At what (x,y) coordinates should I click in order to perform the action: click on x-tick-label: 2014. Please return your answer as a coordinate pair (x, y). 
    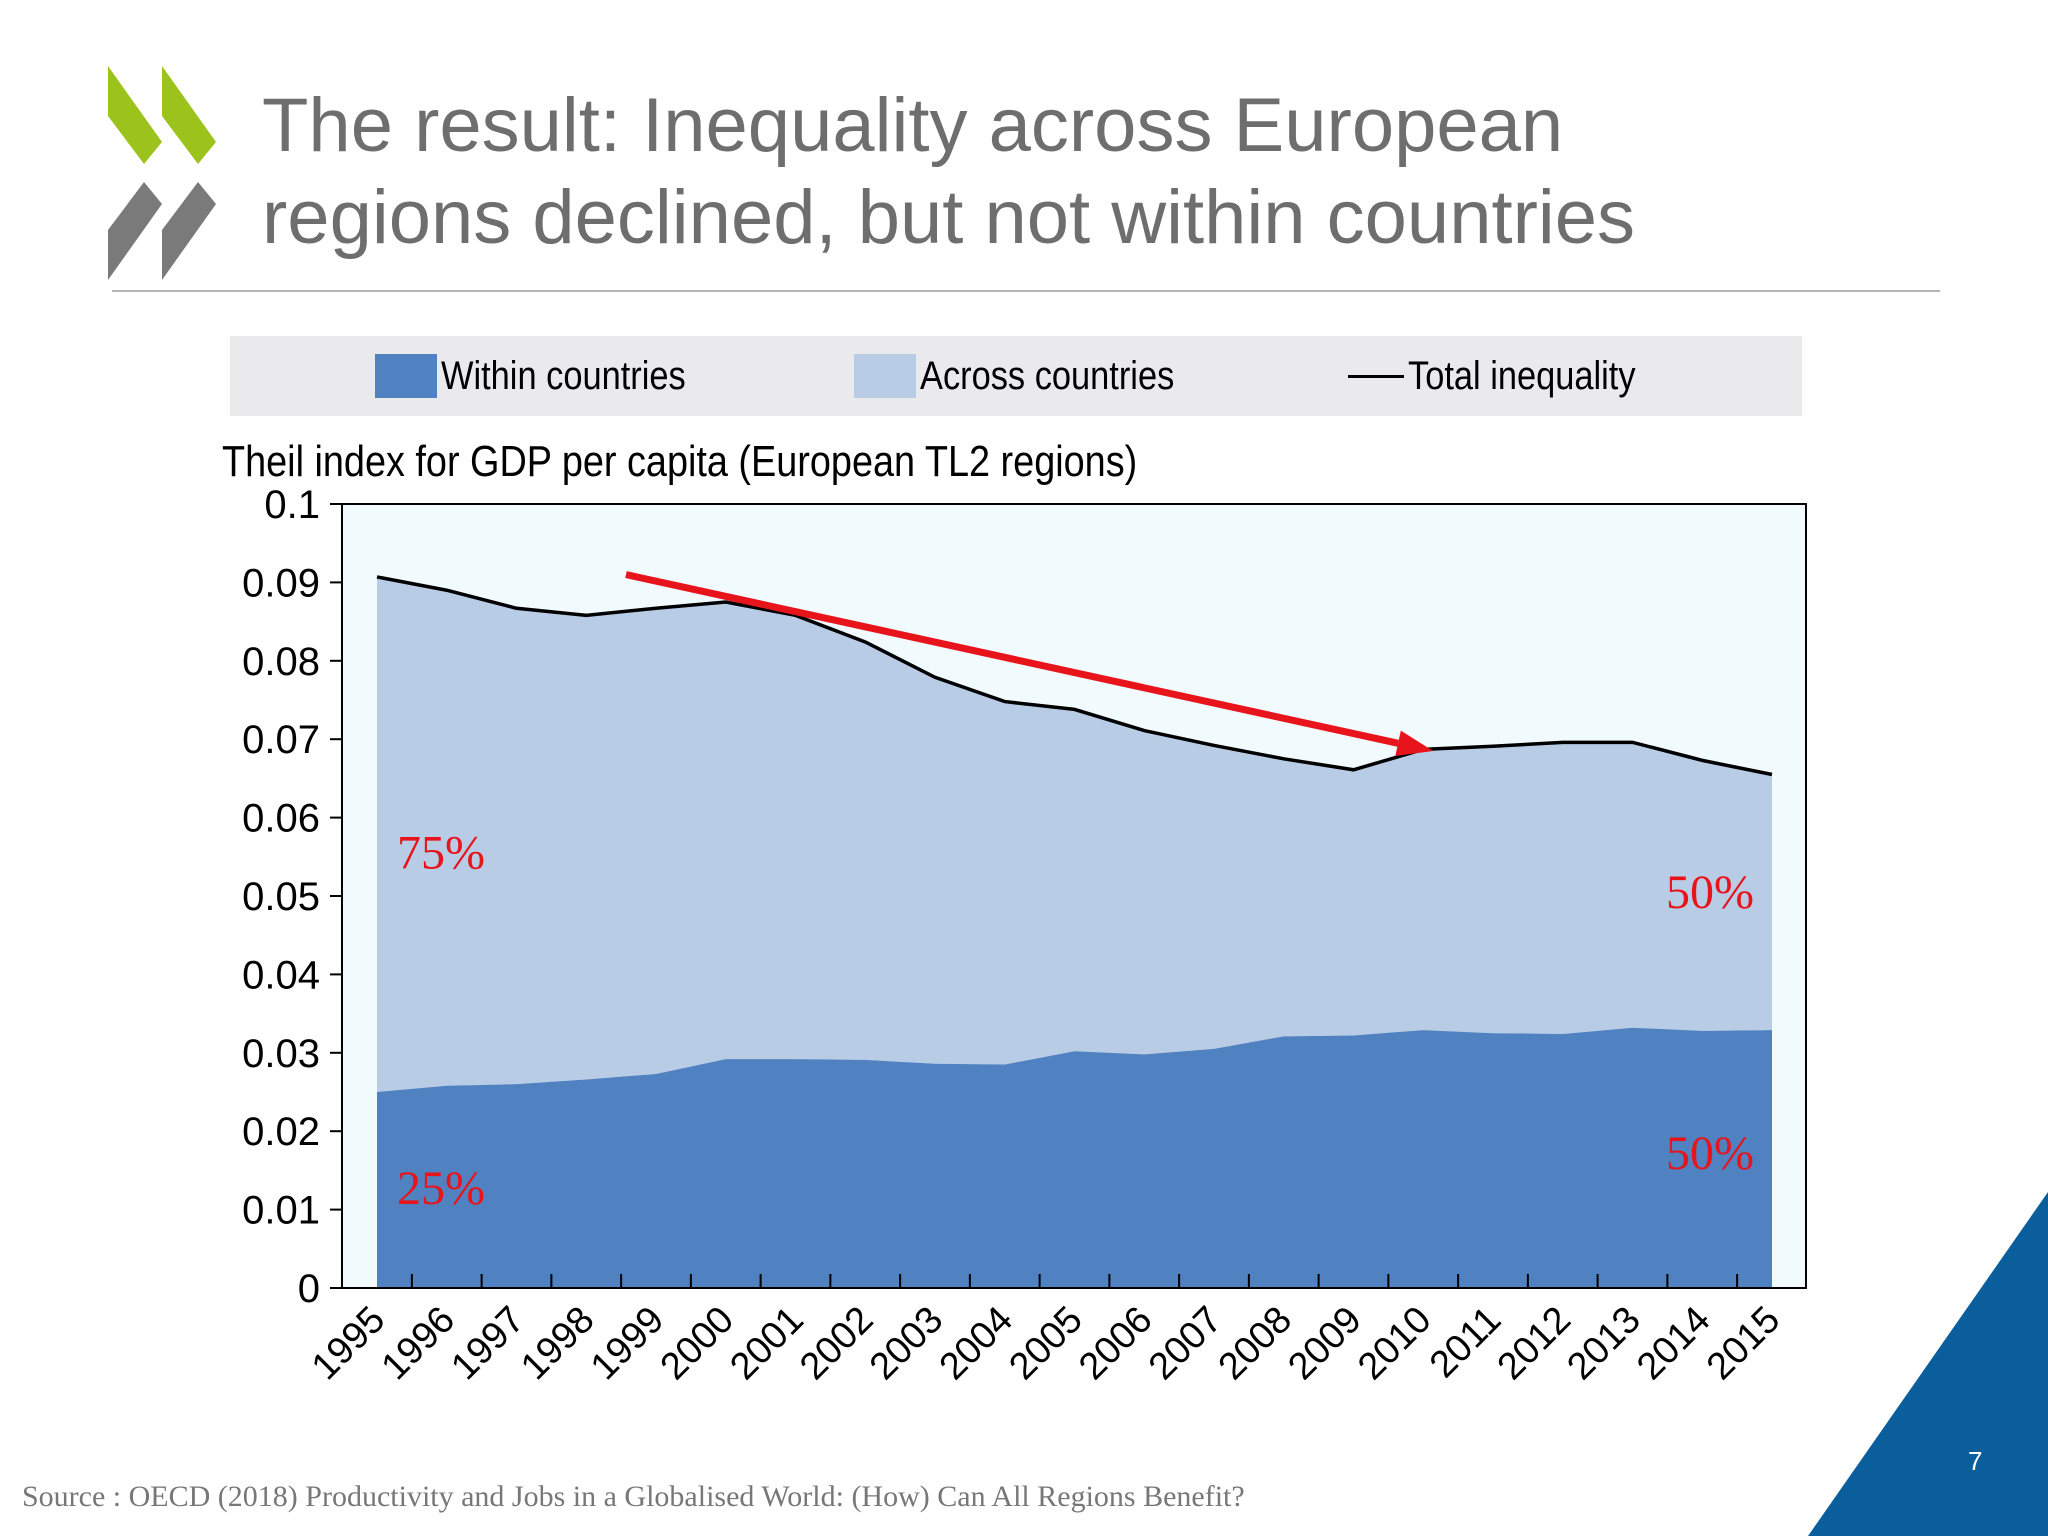
    Looking at the image, I should click on (1673, 1343).